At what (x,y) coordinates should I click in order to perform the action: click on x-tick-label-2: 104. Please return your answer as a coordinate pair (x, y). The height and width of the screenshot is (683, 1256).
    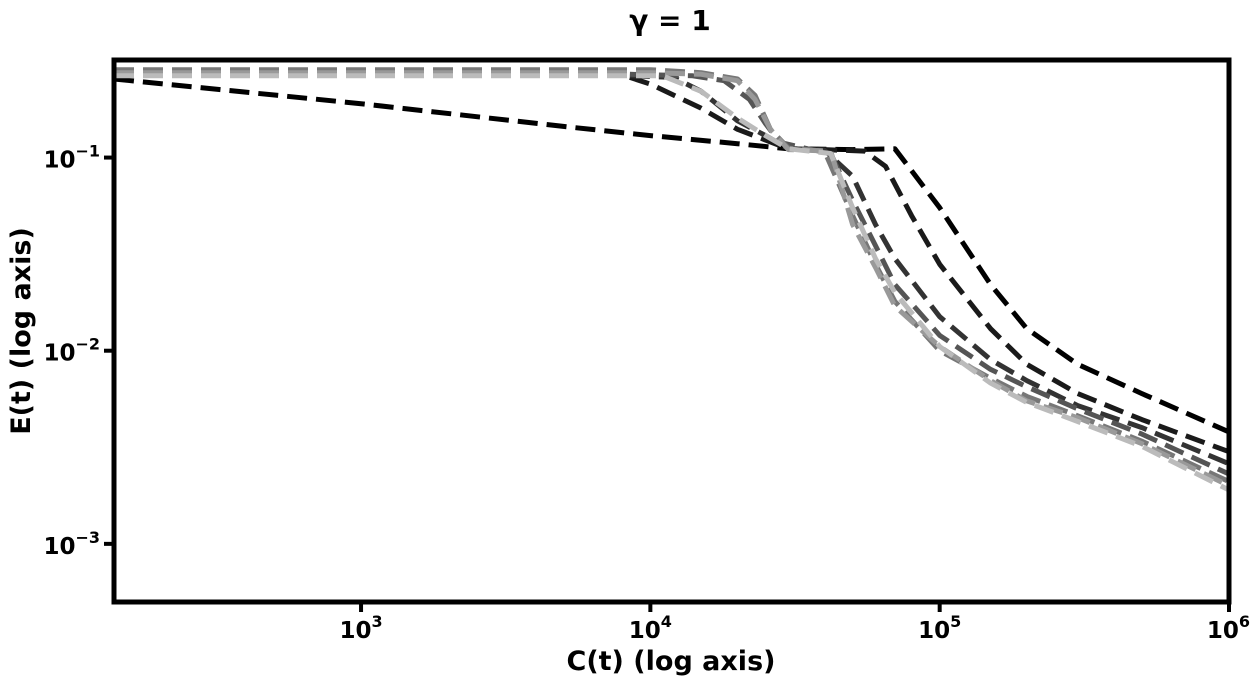
    Looking at the image, I should click on (650, 628).